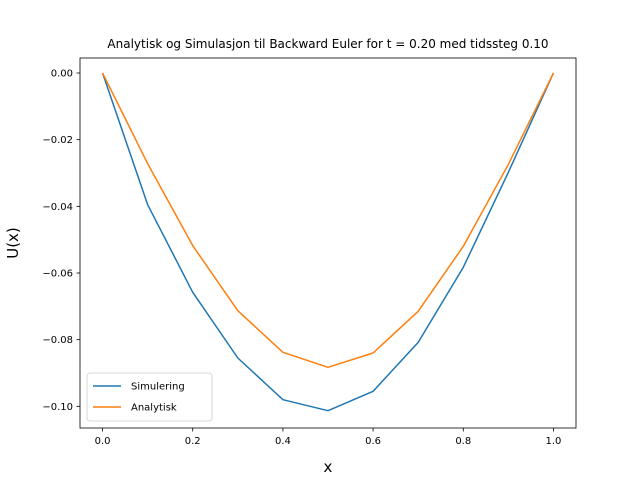 The height and width of the screenshot is (480, 640). Describe the element at coordinates (373, 441) in the screenshot. I see `x-tick-label: 0.6` at that location.